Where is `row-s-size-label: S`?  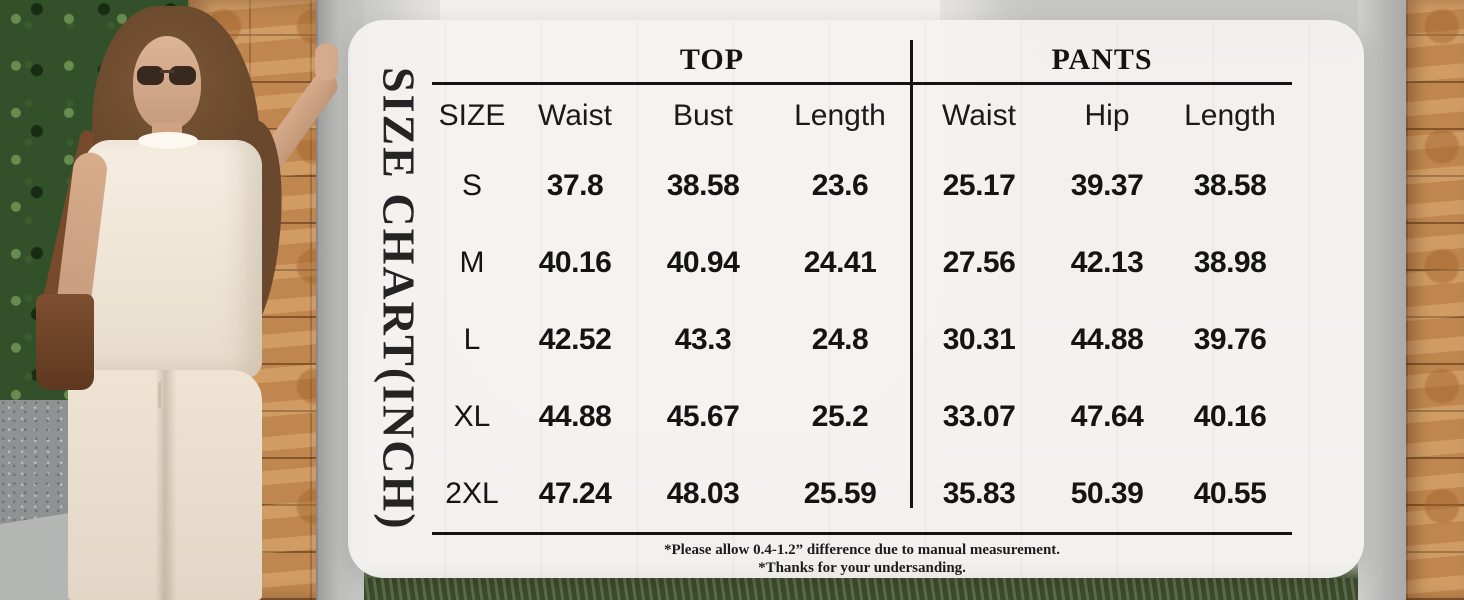
row-s-size-label: S is located at coordinates (471, 185).